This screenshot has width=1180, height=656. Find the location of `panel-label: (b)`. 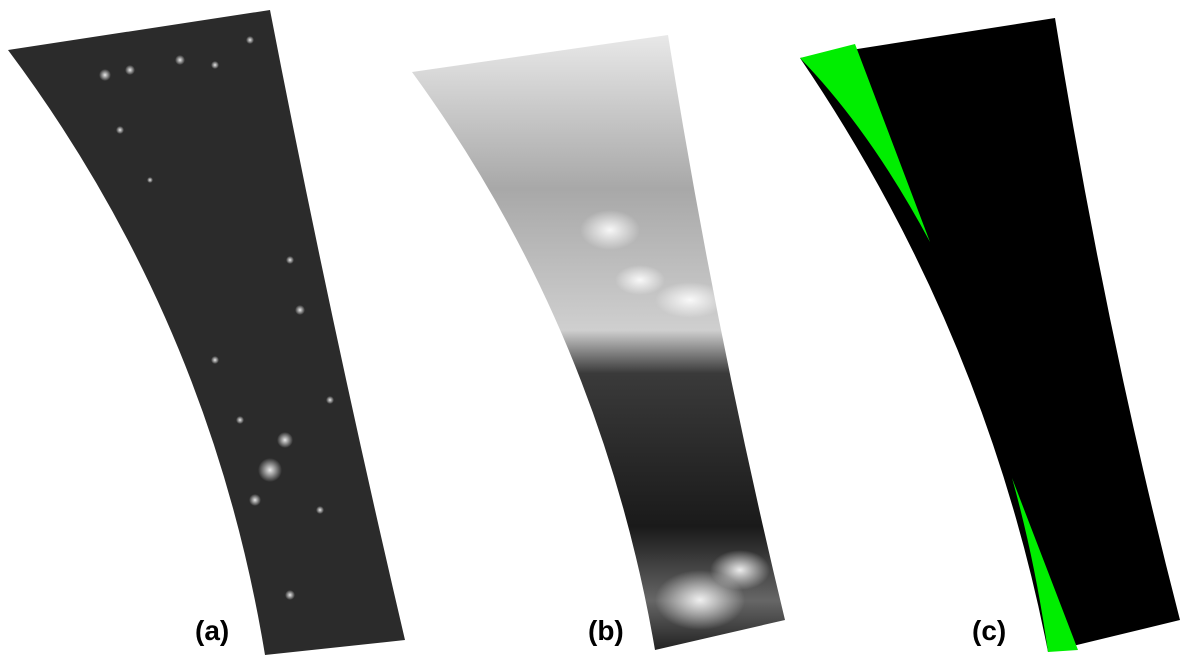

panel-label: (b) is located at coordinates (606, 630).